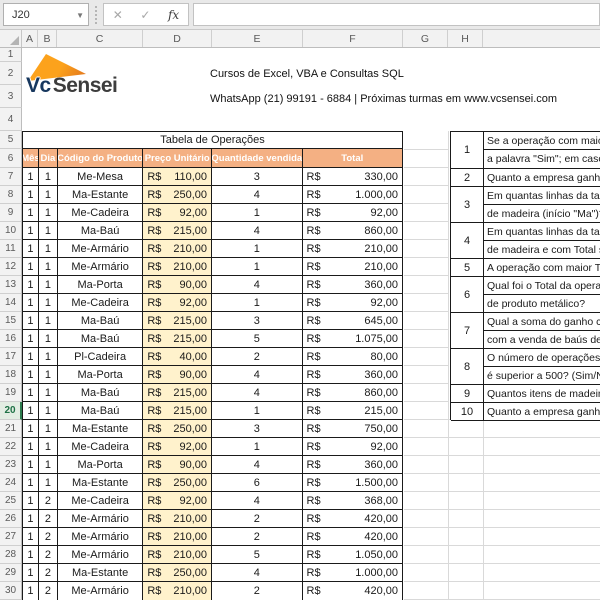  Describe the element at coordinates (11, 195) in the screenshot. I see `row-header-8: 8` at that location.